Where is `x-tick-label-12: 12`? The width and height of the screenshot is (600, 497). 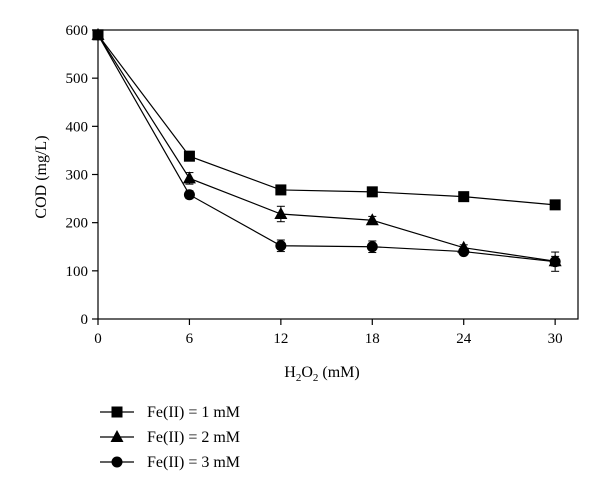
x-tick-label-12: 12 is located at coordinates (280, 339).